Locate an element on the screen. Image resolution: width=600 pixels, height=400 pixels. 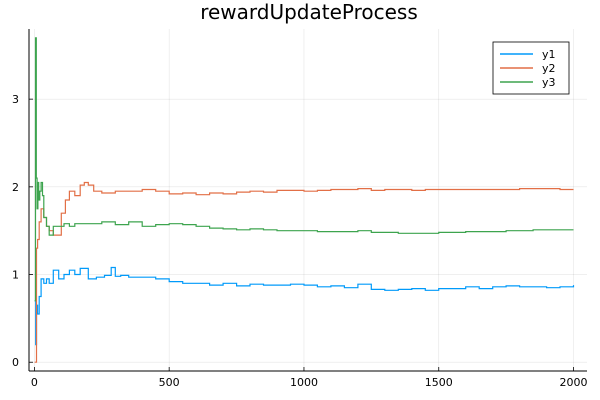
y-tick-labels: 0 1 2 3 is located at coordinates (15, 231).